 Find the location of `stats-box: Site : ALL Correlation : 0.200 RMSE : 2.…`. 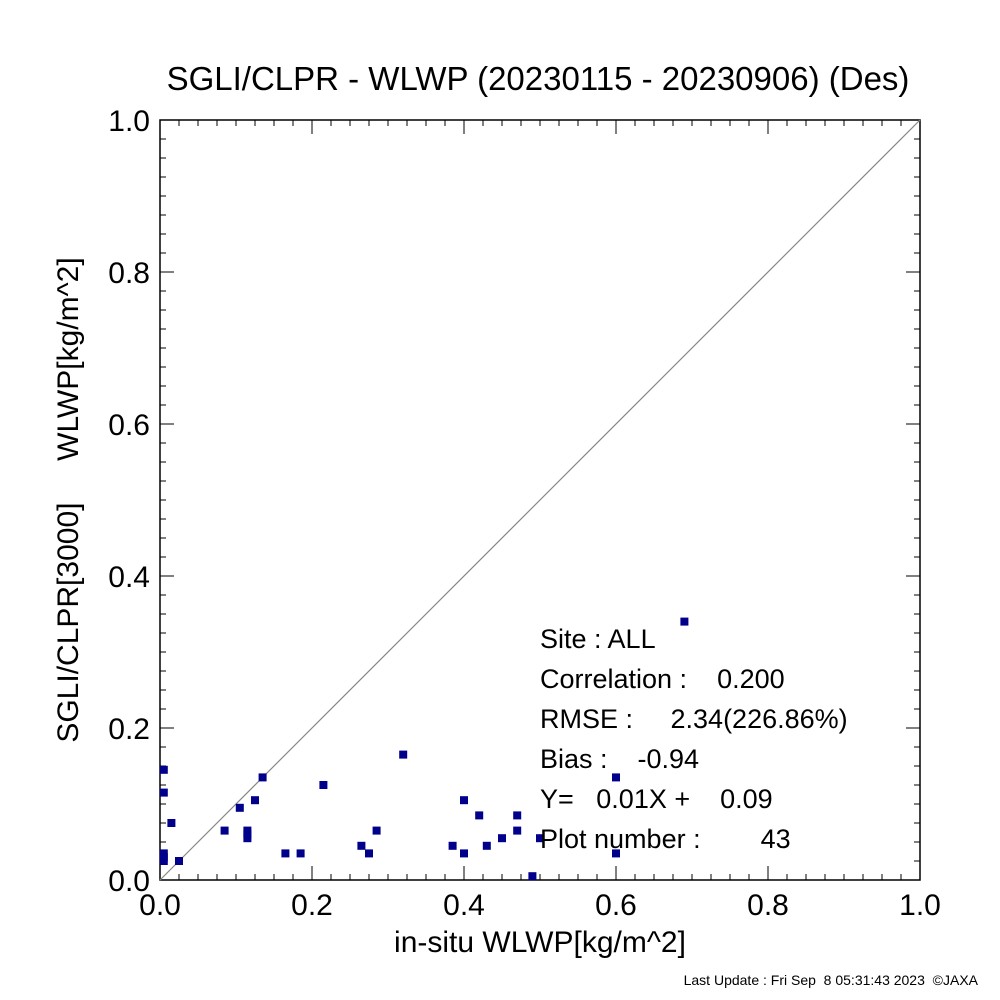

stats-box: Site : ALL Correlation : 0.200 RMSE : 2.… is located at coordinates (694, 739).